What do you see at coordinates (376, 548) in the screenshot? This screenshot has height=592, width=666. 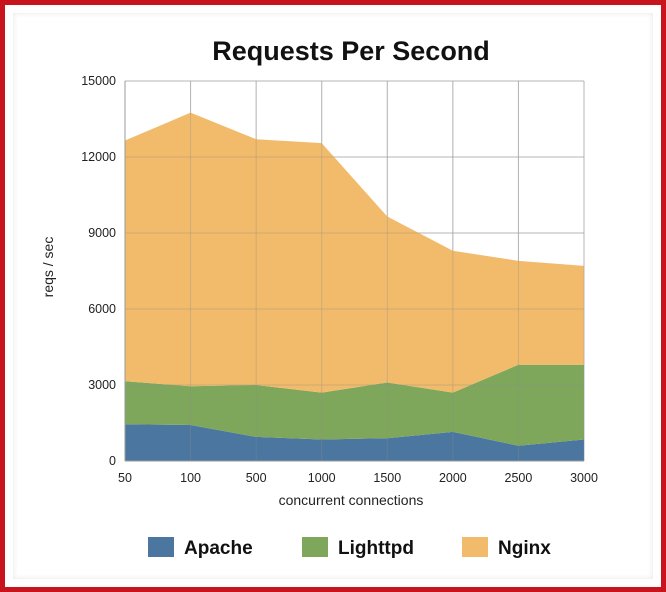 I see `legend-label: Lighttpd` at bounding box center [376, 548].